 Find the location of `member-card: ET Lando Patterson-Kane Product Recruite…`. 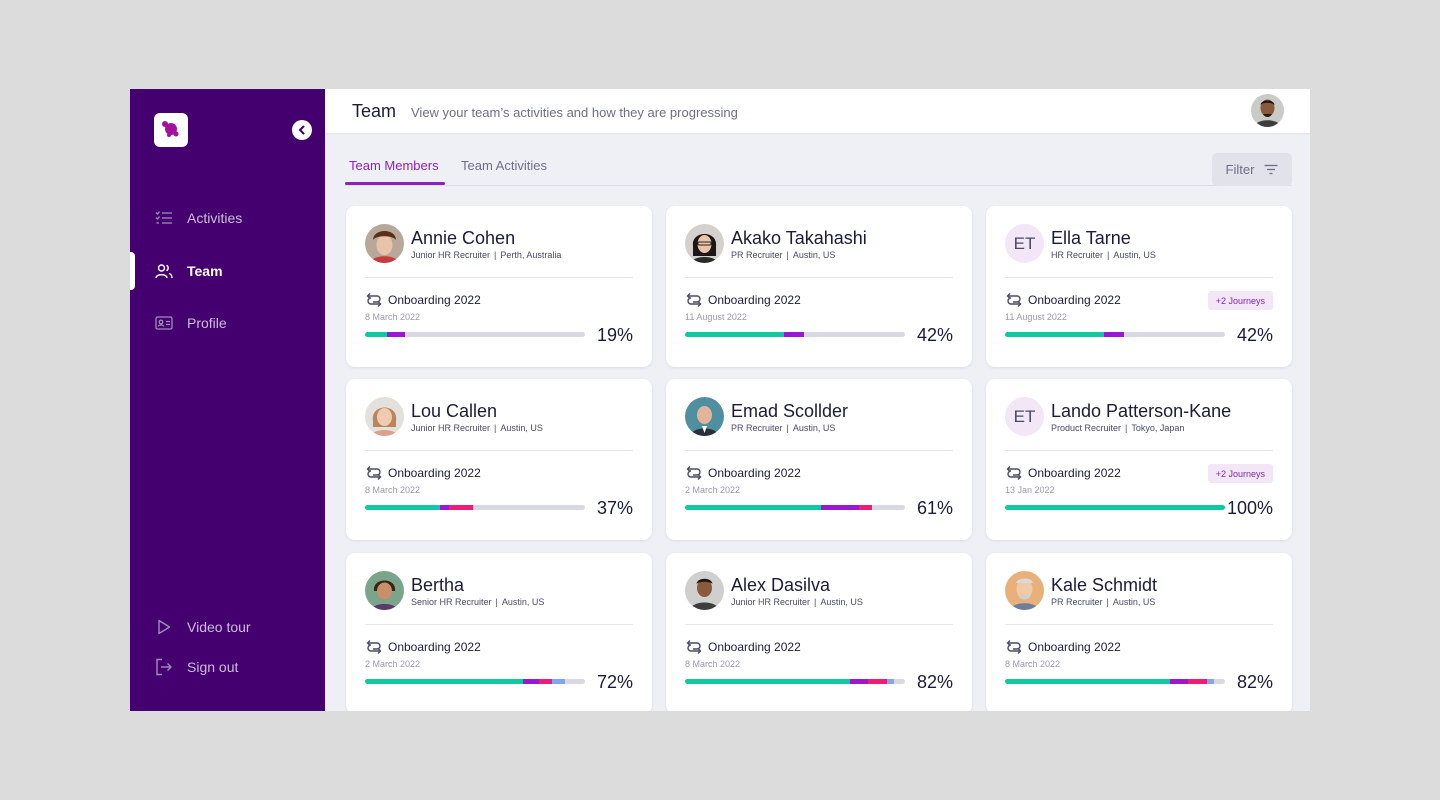

member-card: ET Lando Patterson-Kane Product Recruite… is located at coordinates (1139, 459).